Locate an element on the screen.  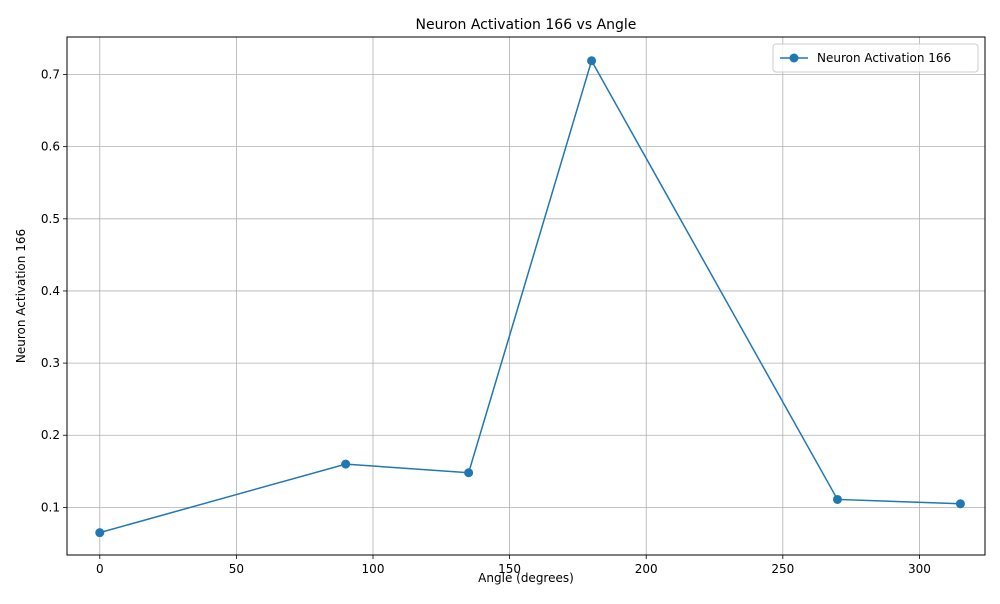
y-tick-label: 0.4 is located at coordinates (50, 291).